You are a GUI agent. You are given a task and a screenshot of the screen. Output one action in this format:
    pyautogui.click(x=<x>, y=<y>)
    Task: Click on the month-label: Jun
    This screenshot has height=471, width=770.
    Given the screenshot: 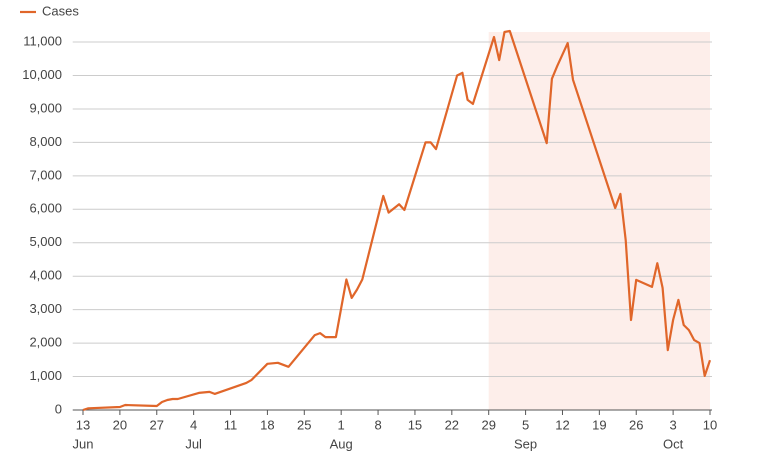 What is the action you would take?
    pyautogui.click(x=83, y=443)
    